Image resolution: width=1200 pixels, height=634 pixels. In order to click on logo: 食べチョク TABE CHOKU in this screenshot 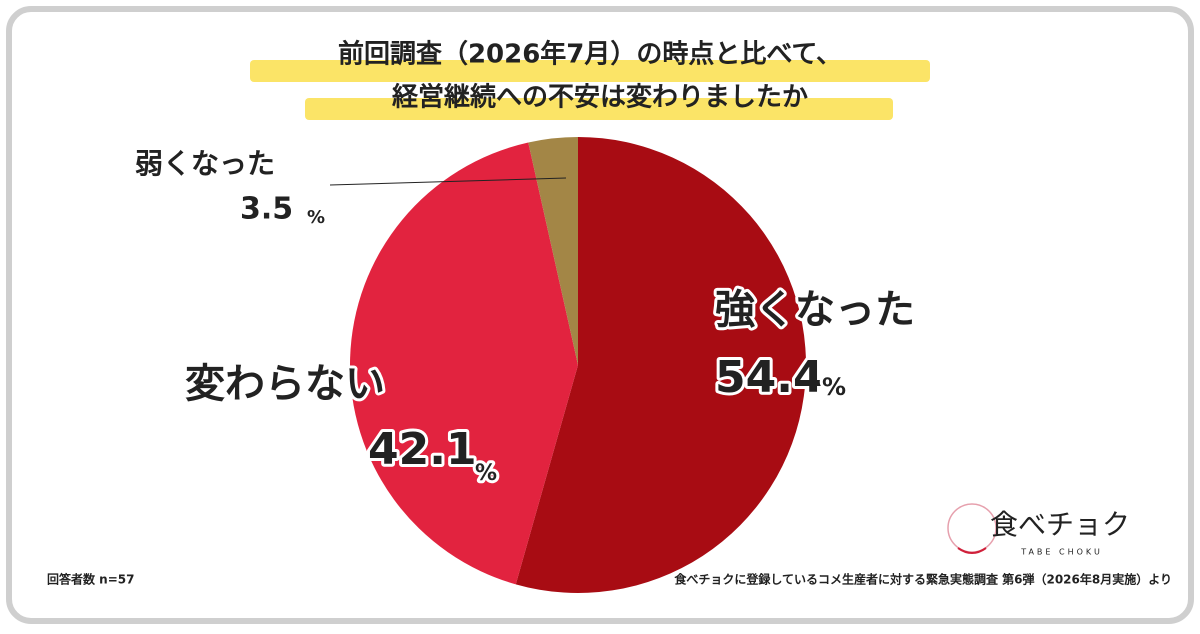, I will do `click(1038, 530)`.